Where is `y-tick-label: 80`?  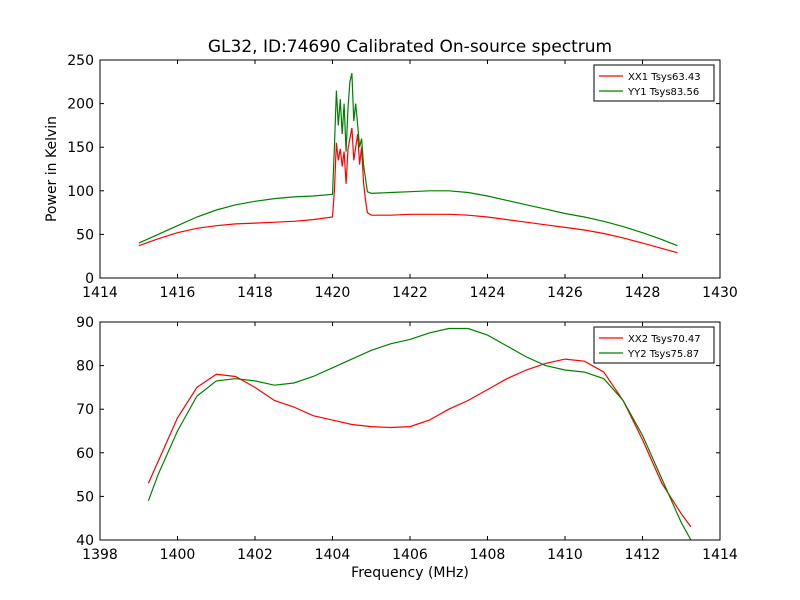
y-tick-label: 80 is located at coordinates (85, 367).